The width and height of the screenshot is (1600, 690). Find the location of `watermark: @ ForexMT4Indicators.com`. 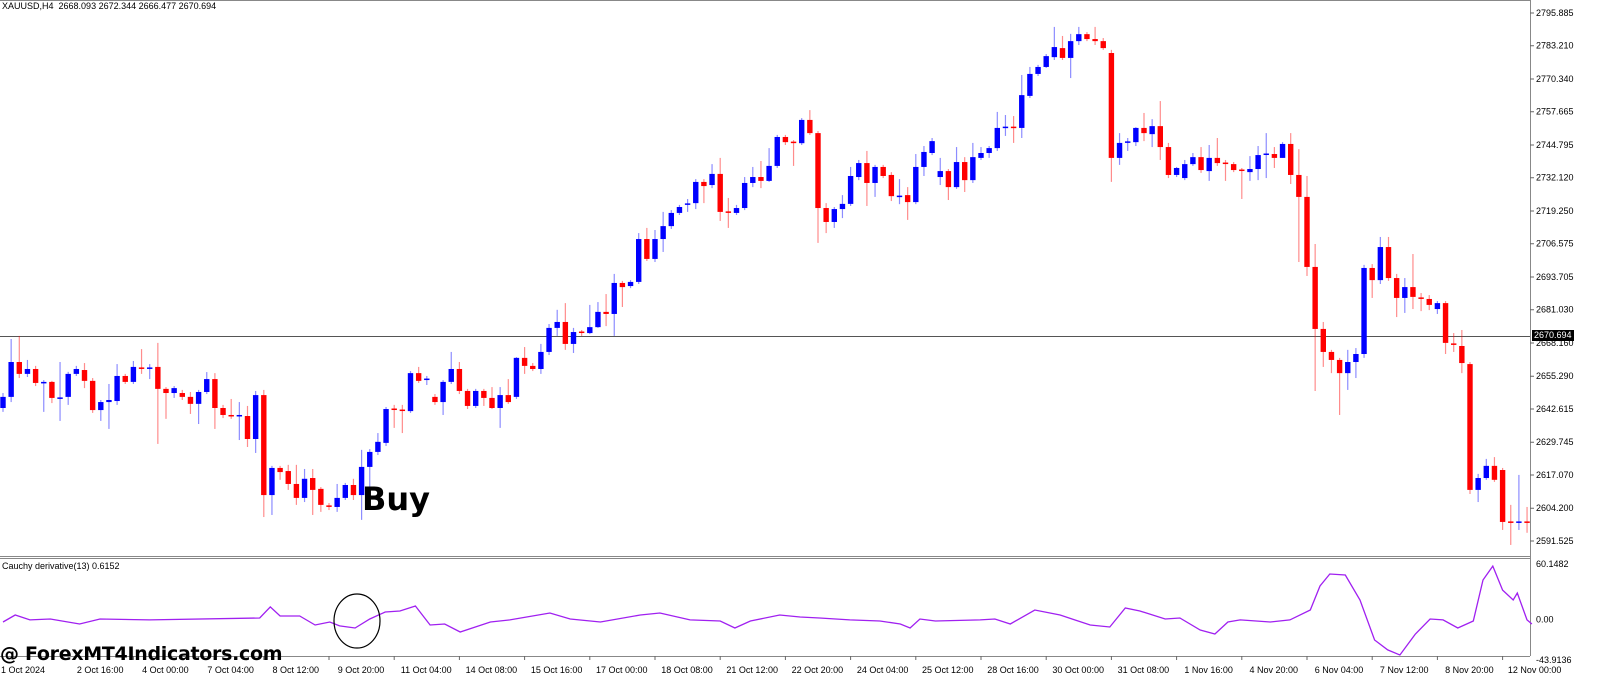

watermark: @ ForexMT4Indicators.com is located at coordinates (141, 654).